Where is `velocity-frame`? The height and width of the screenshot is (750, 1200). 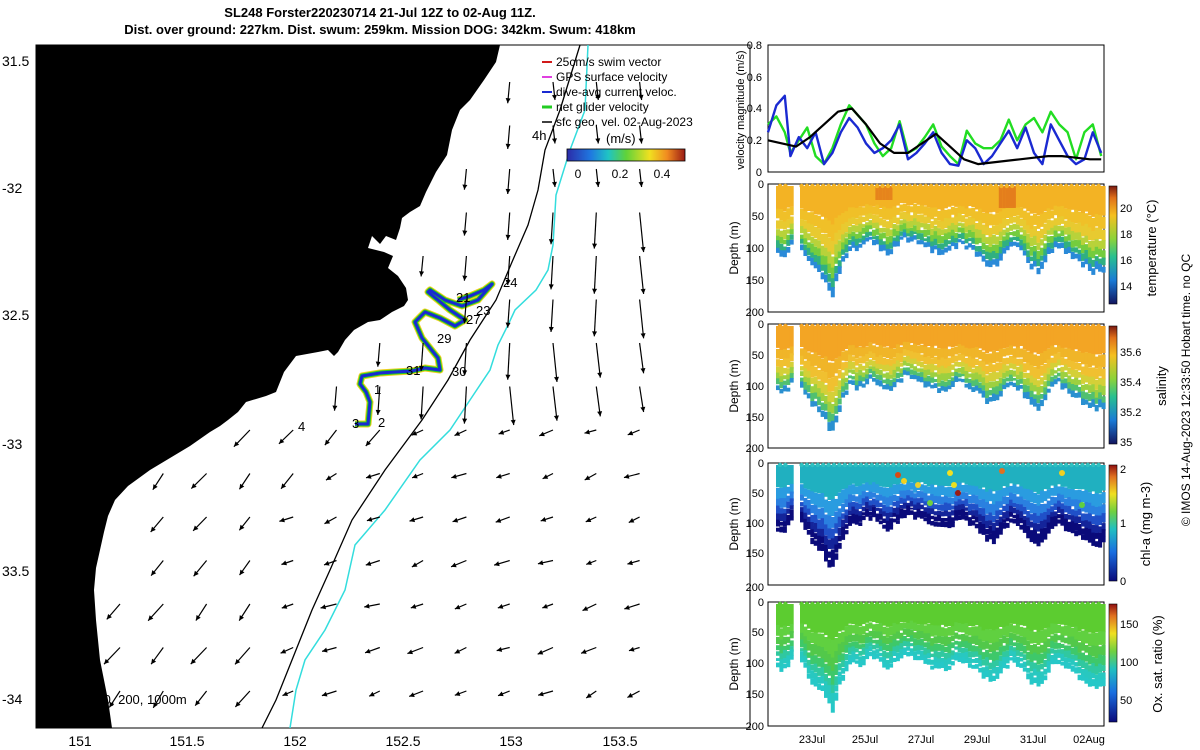 velocity-frame is located at coordinates (936, 108).